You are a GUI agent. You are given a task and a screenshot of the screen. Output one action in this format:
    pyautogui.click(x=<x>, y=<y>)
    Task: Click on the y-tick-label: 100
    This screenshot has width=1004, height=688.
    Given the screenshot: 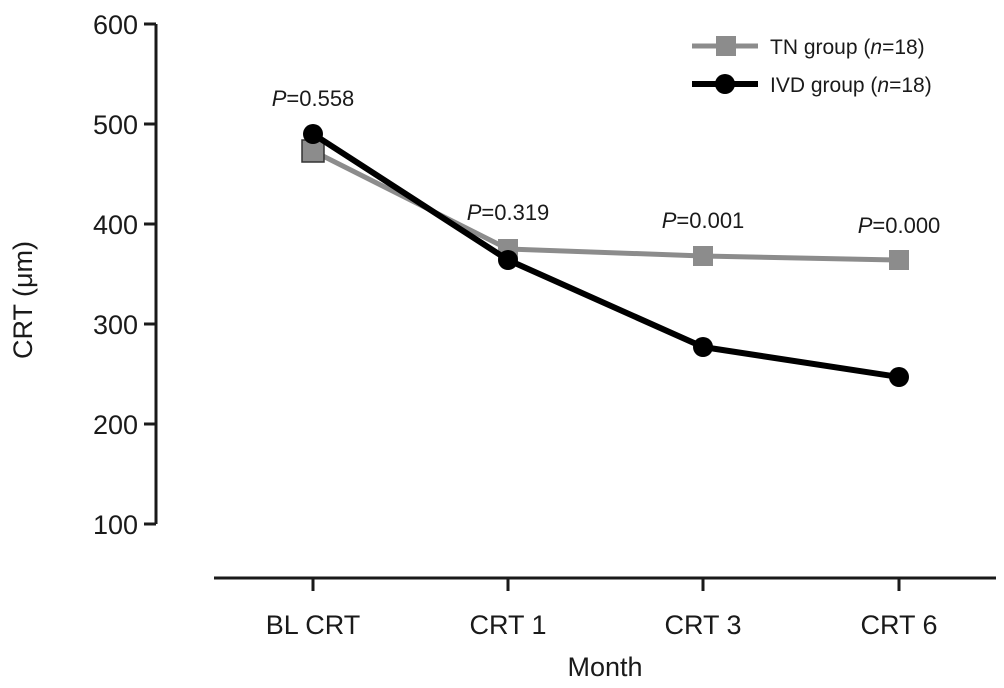 What is the action you would take?
    pyautogui.click(x=115, y=525)
    